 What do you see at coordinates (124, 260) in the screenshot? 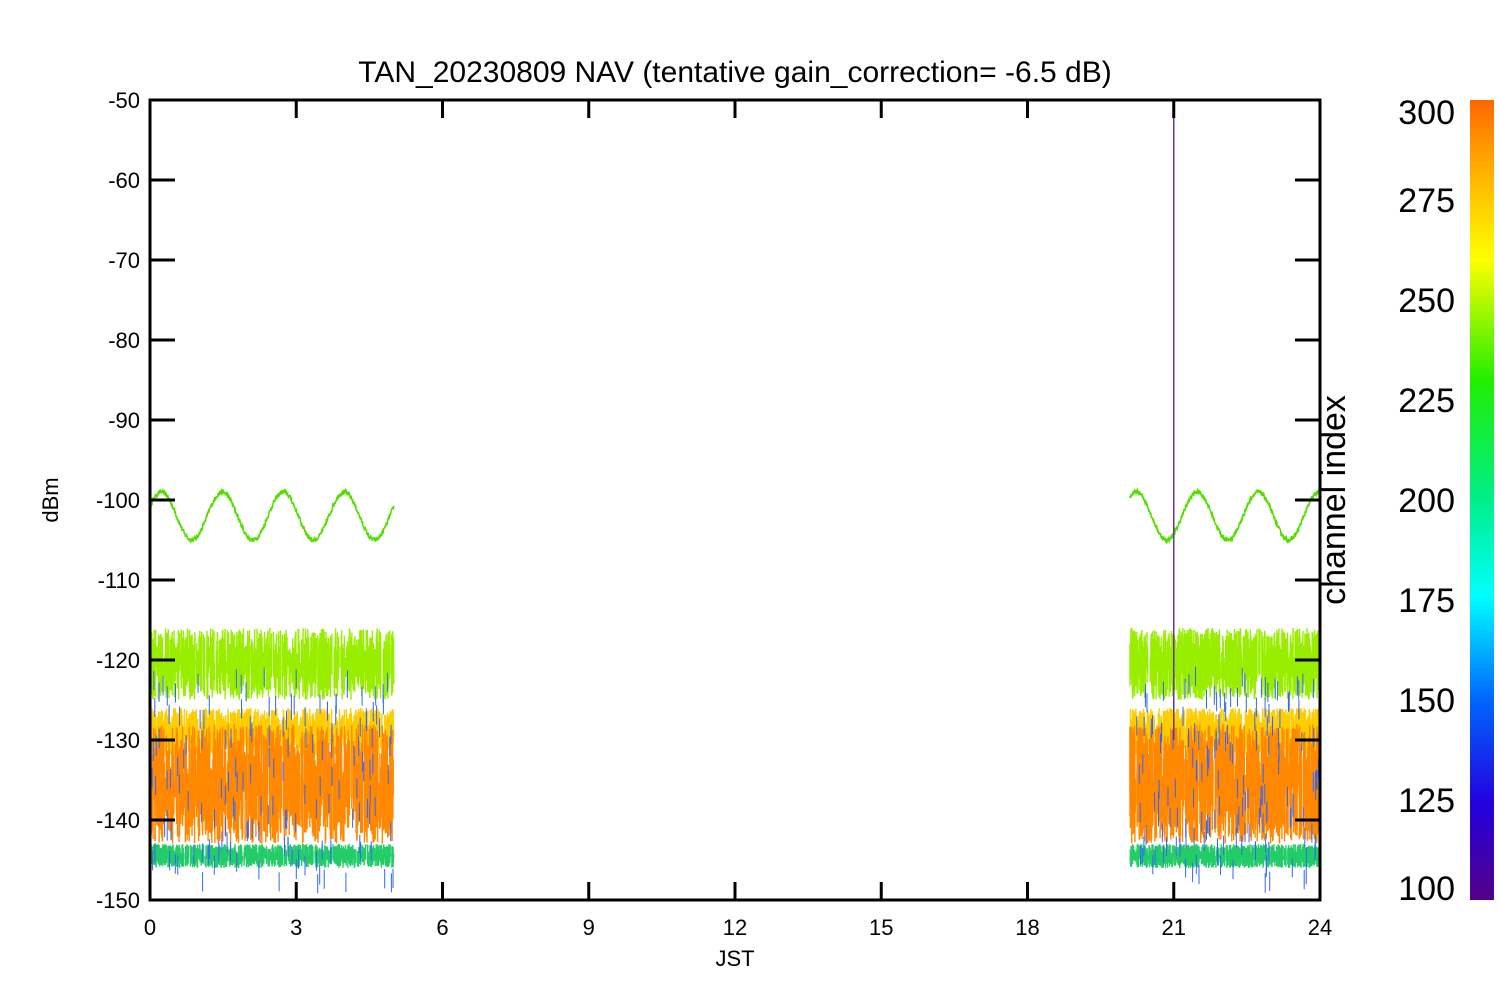
I see `y-tick-label: -70` at bounding box center [124, 260].